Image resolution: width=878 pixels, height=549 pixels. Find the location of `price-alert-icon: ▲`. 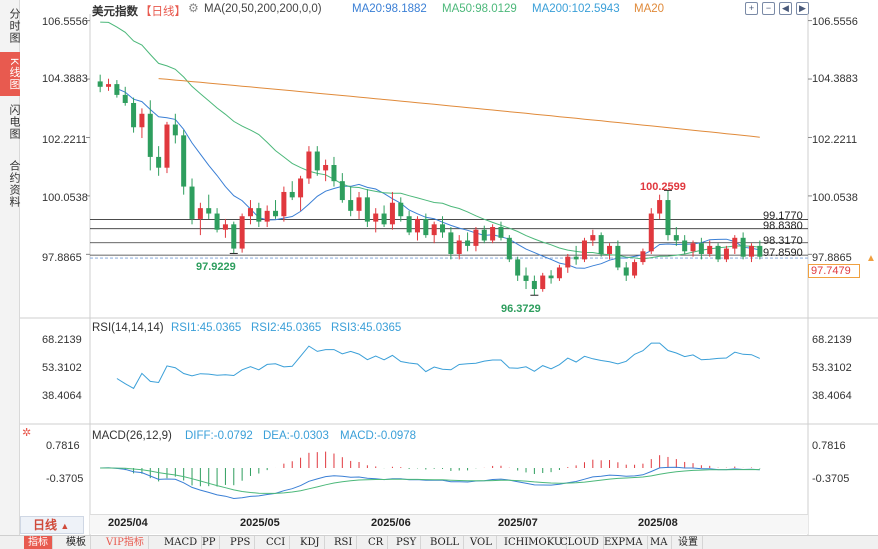

price-alert-icon: ▲ is located at coordinates (871, 258).